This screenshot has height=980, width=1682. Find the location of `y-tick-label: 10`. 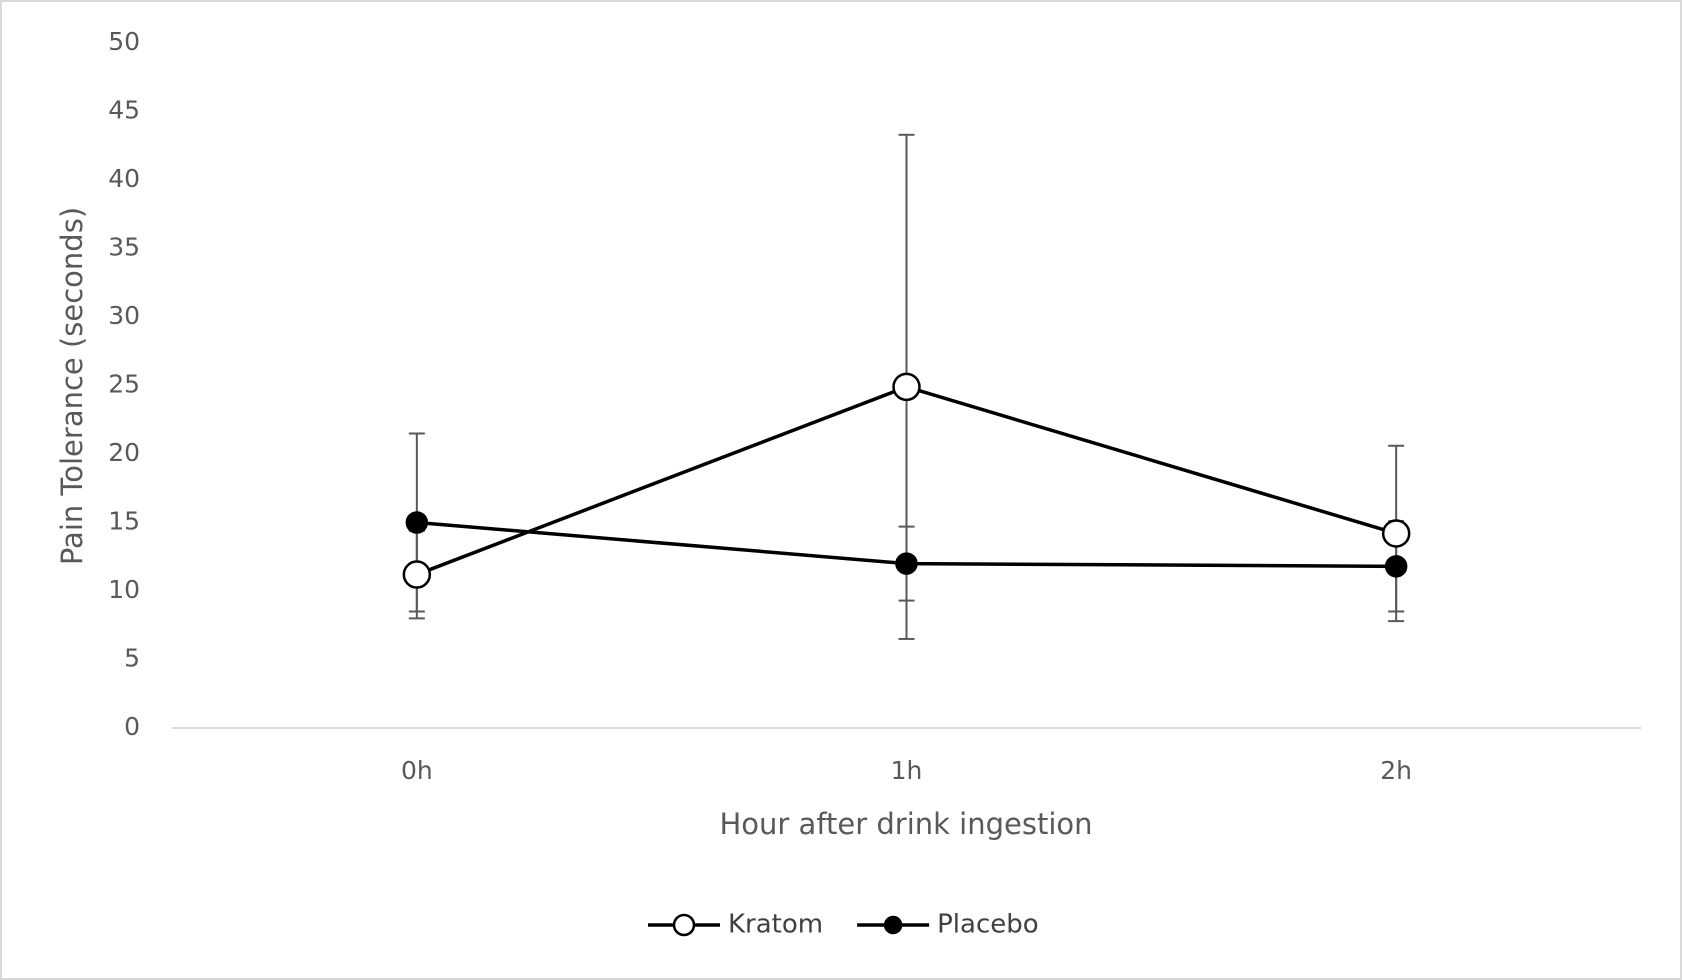

y-tick-label: 10 is located at coordinates (124, 589).